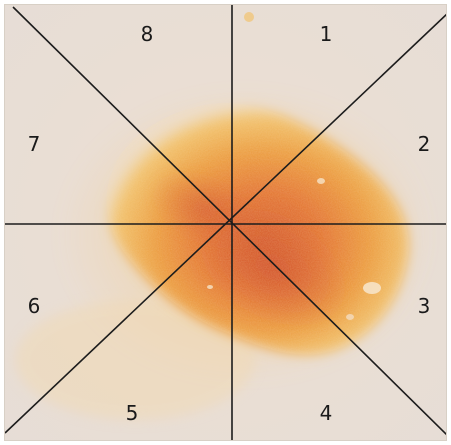 The width and height of the screenshot is (451, 445). What do you see at coordinates (132, 413) in the screenshot?
I see `sector-label-5: 5` at bounding box center [132, 413].